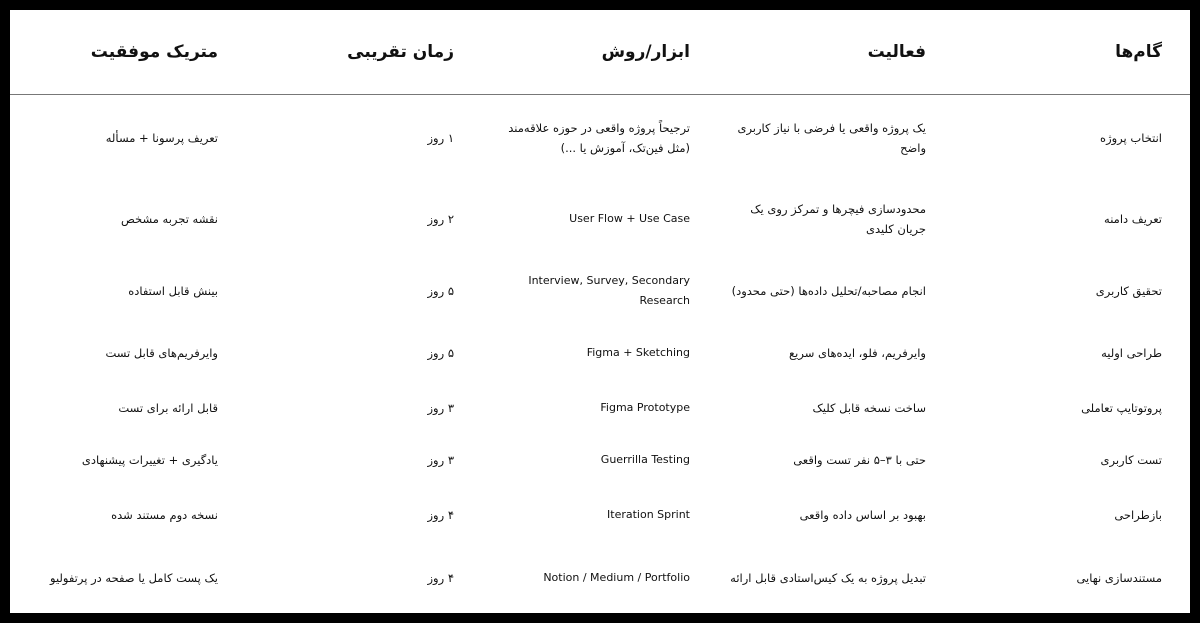 This screenshot has height=623, width=1200. What do you see at coordinates (1133, 219) in the screenshot?
I see `step-cell: تعریف دامنه` at bounding box center [1133, 219].